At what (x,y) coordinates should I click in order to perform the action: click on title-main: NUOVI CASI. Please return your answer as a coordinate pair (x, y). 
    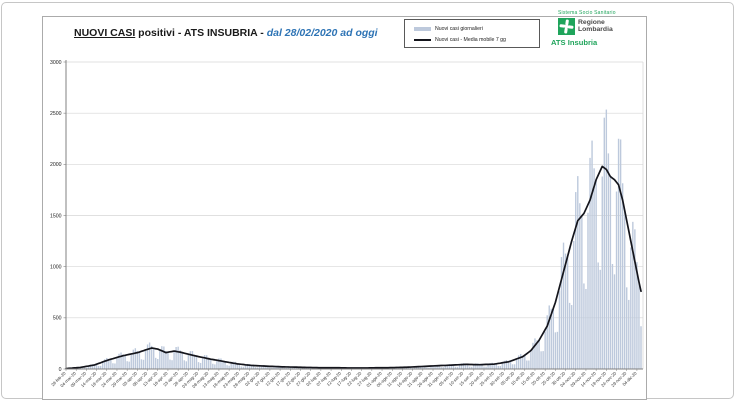
    Looking at the image, I should click on (105, 33).